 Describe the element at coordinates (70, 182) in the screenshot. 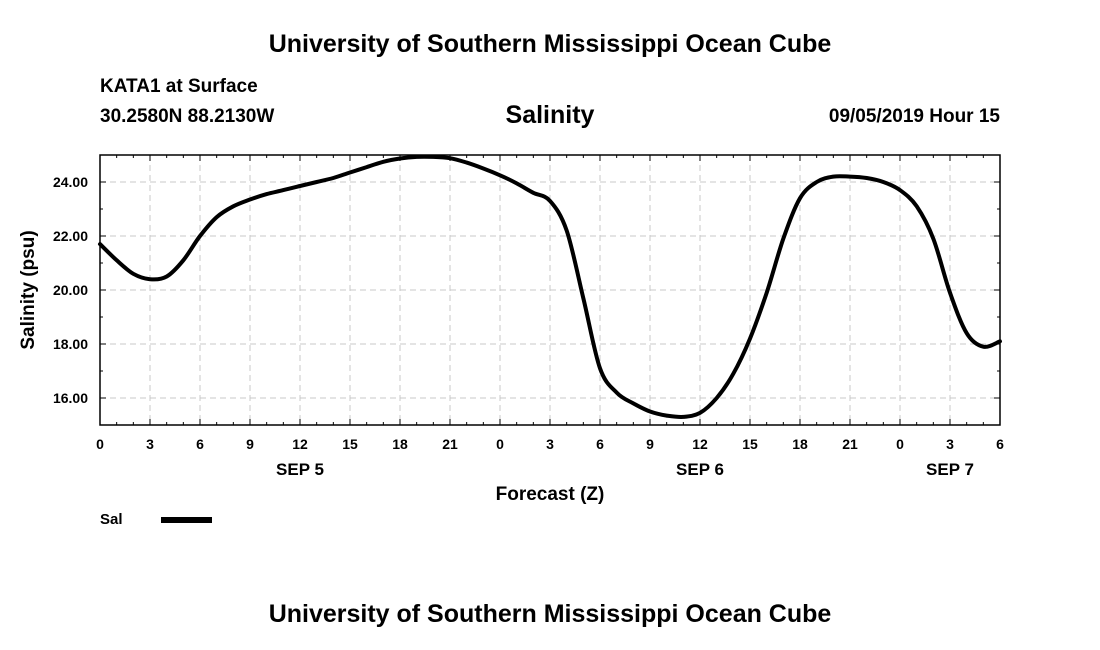

I see `y-tick-label: 24.00` at that location.